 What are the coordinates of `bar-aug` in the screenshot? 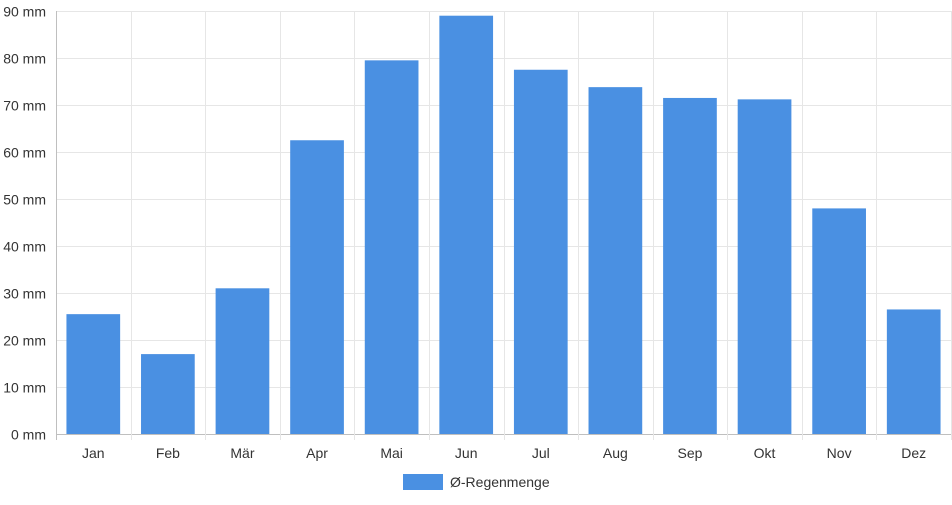 It's located at (615, 260).